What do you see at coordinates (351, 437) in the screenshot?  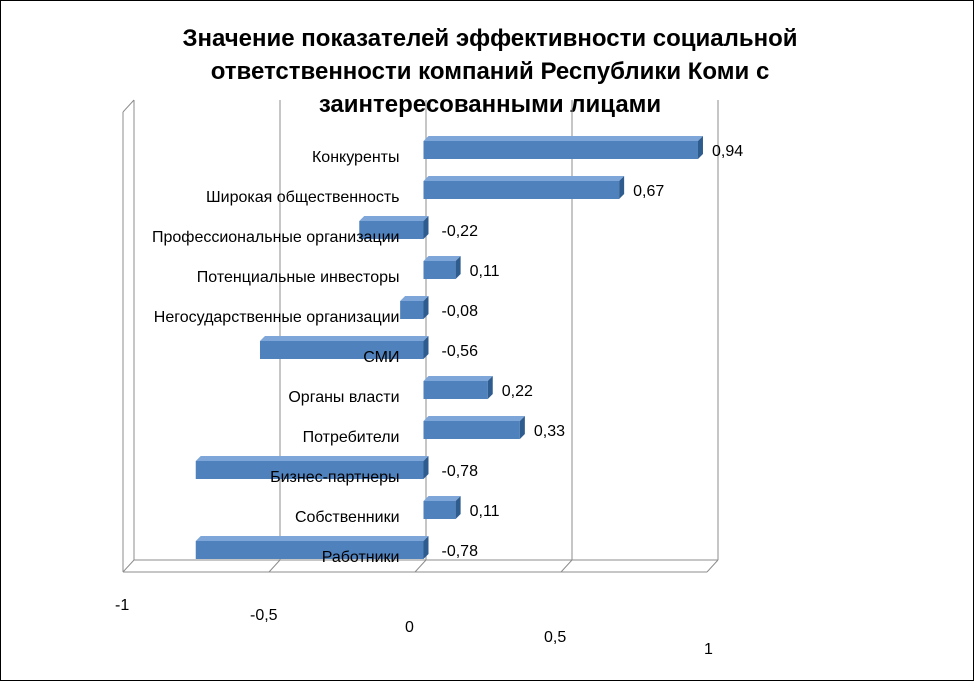 I see `category-label: Потребители` at bounding box center [351, 437].